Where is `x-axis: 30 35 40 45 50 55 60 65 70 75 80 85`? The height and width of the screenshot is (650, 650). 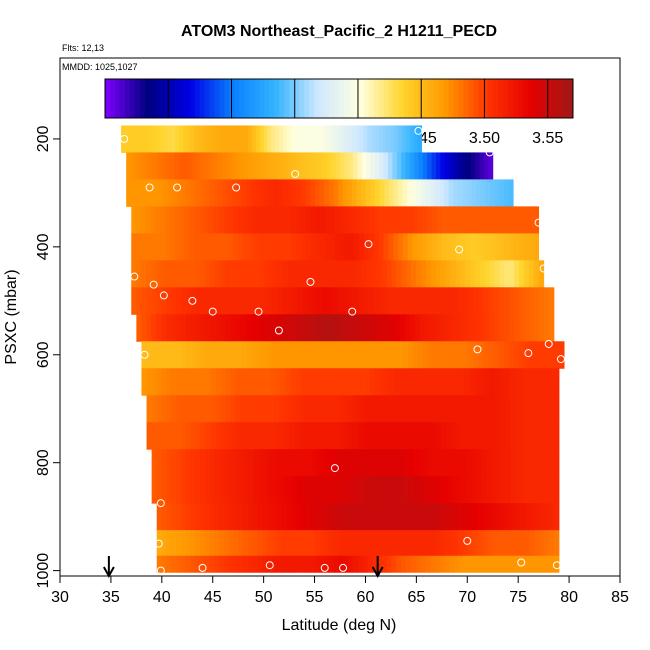
x-axis: 30 35 40 45 50 55 60 65 70 75 80 85 is located at coordinates (340, 591).